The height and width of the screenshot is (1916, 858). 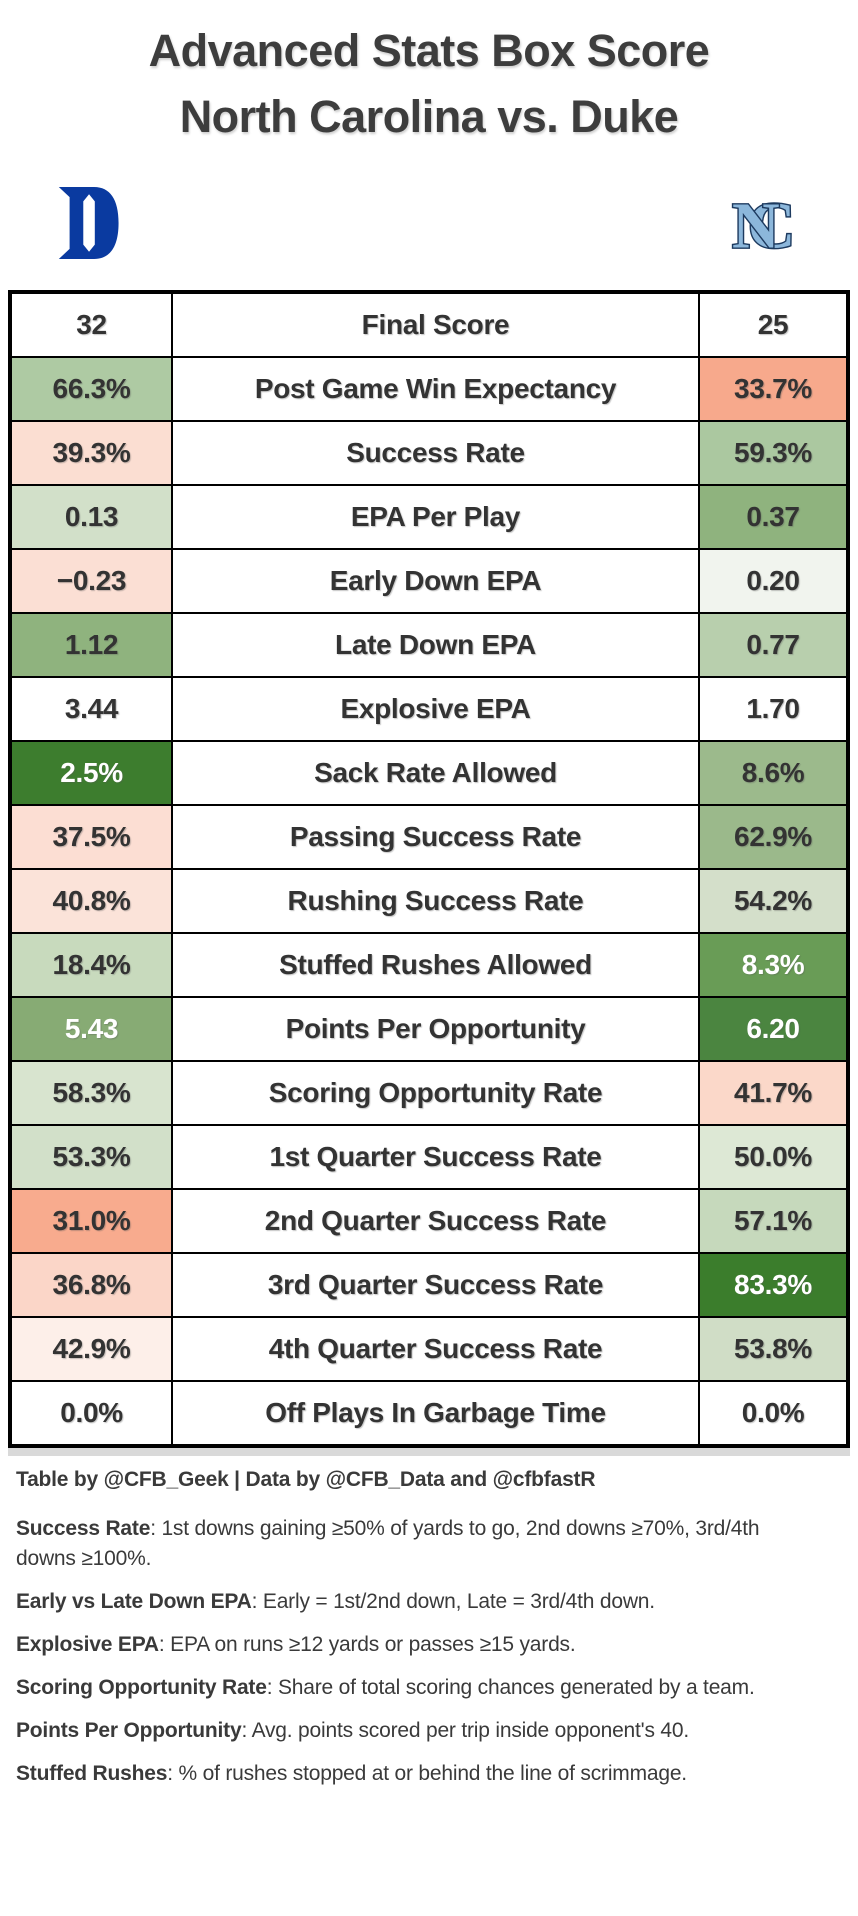 I want to click on unc-value-cell: 59.3%, so click(x=773, y=453).